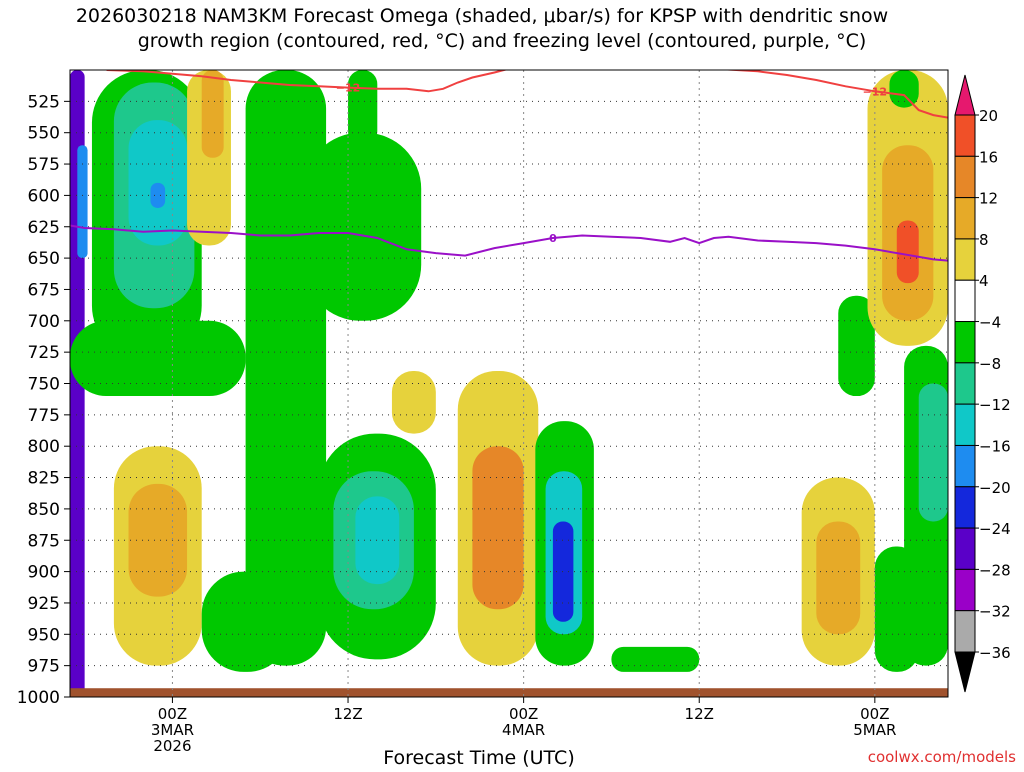 The image size is (1024, 772). Describe the element at coordinates (44, 353) in the screenshot. I see `y-tick-label-725: 725` at that location.